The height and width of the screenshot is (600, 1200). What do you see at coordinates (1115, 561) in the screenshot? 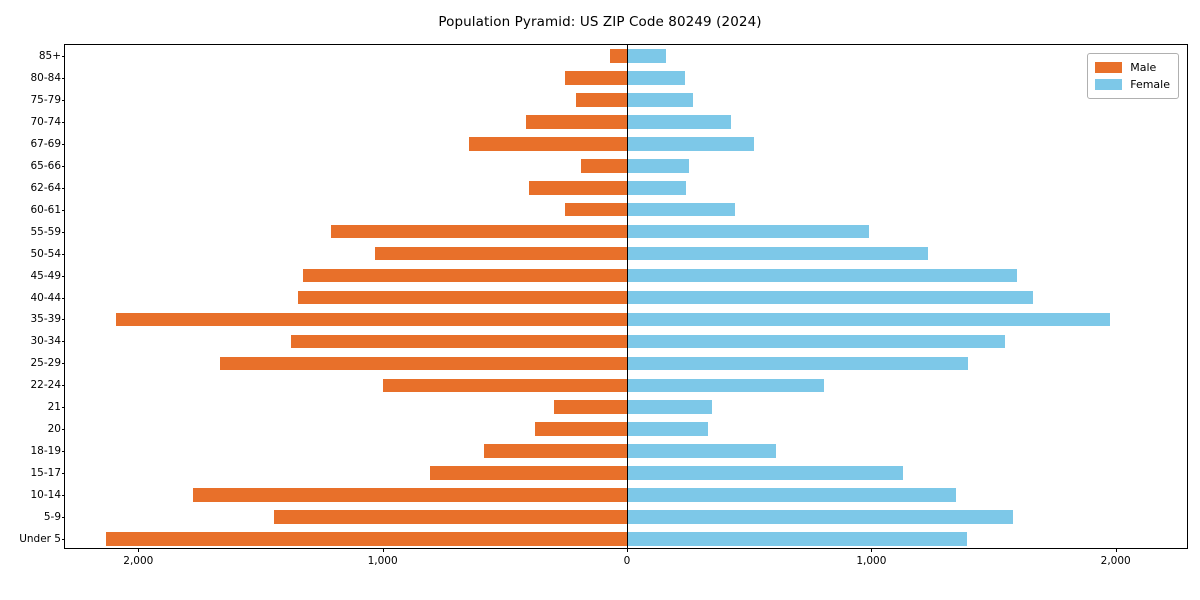
I see `x-tick-label-4: 2,000` at bounding box center [1115, 561].